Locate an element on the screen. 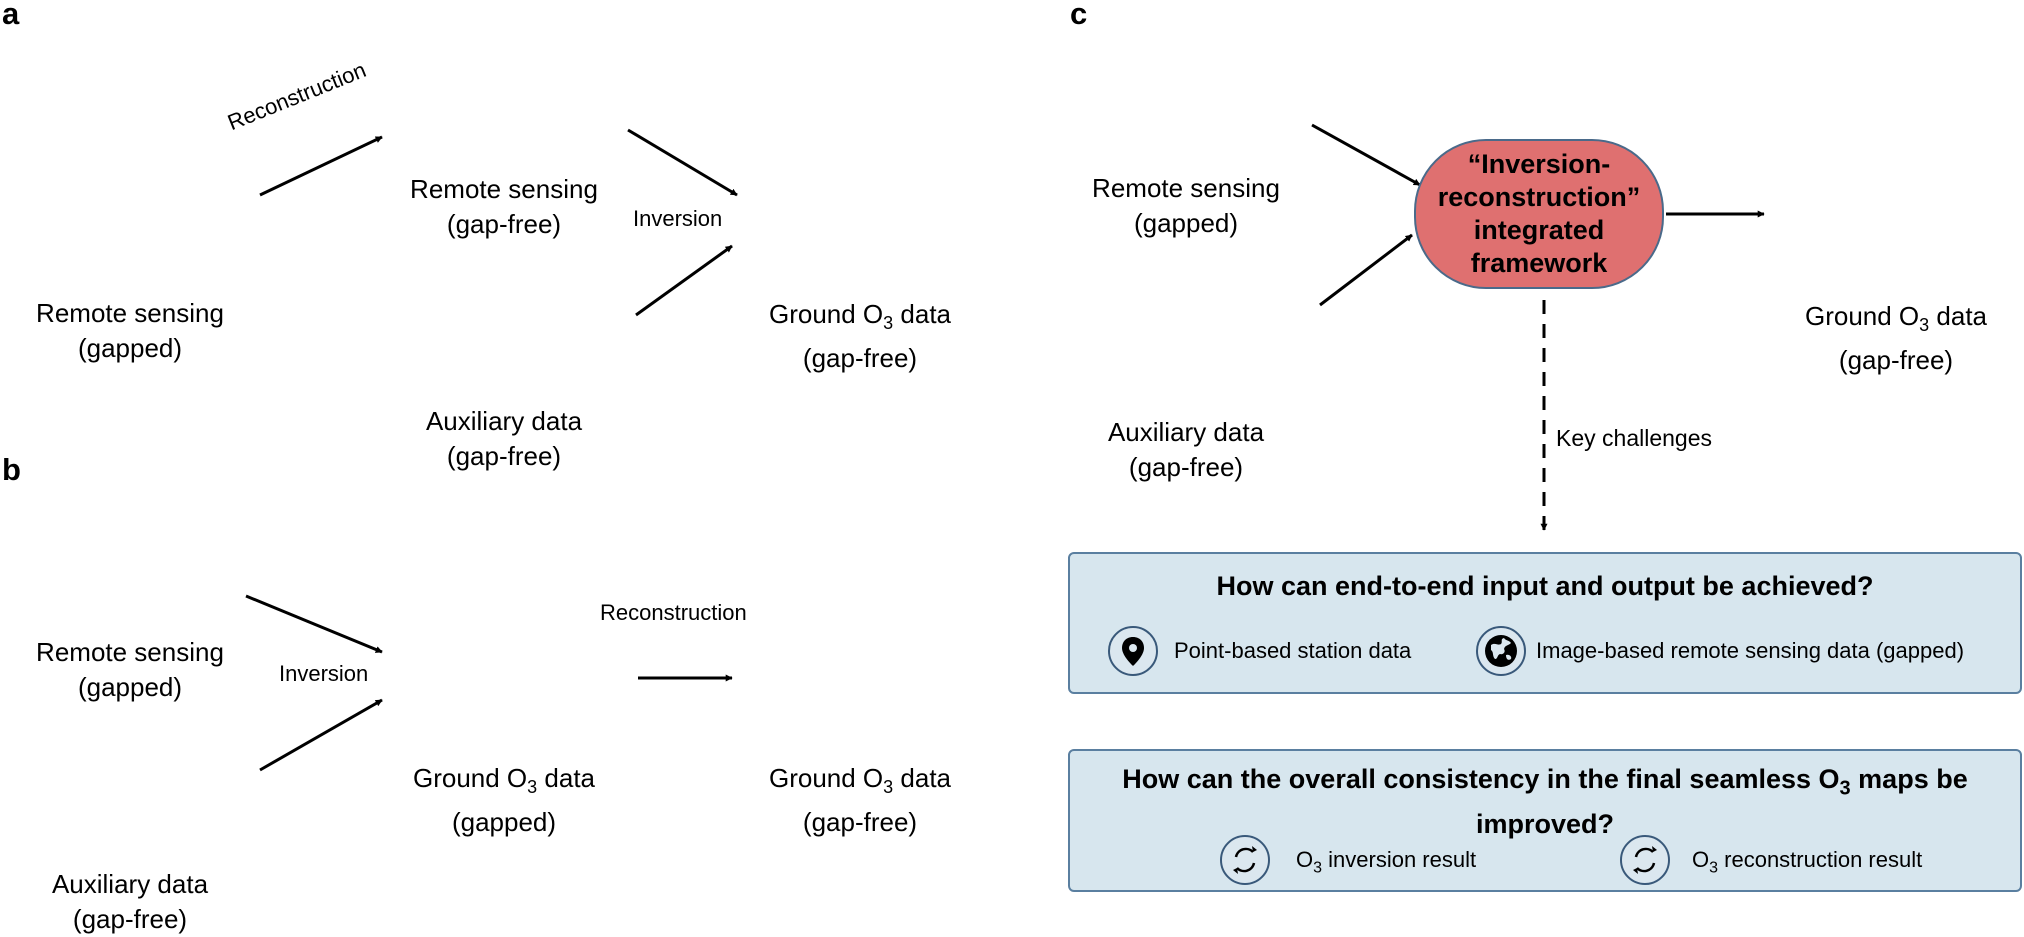 The image size is (2024, 937). key-challenges-label: Key challenges is located at coordinates (1634, 438).